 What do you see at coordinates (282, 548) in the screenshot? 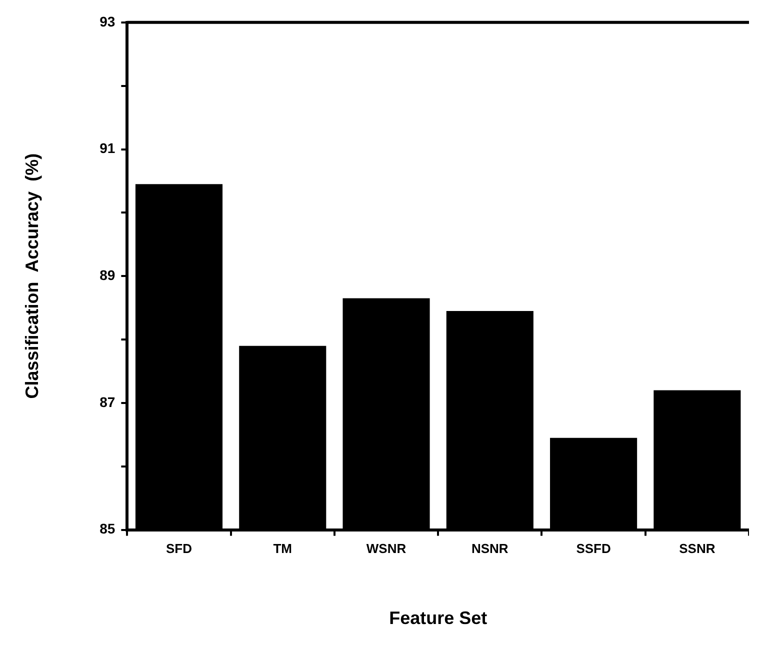
I see `x-tick-label: TM` at bounding box center [282, 548].